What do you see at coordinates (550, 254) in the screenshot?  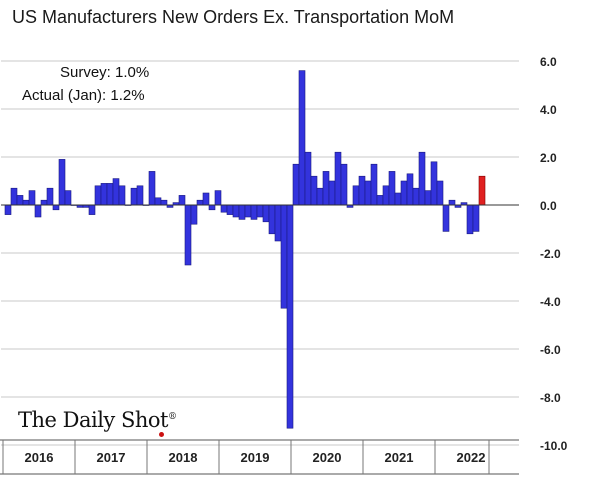 I see `y-tick-label: -2.0` at bounding box center [550, 254].